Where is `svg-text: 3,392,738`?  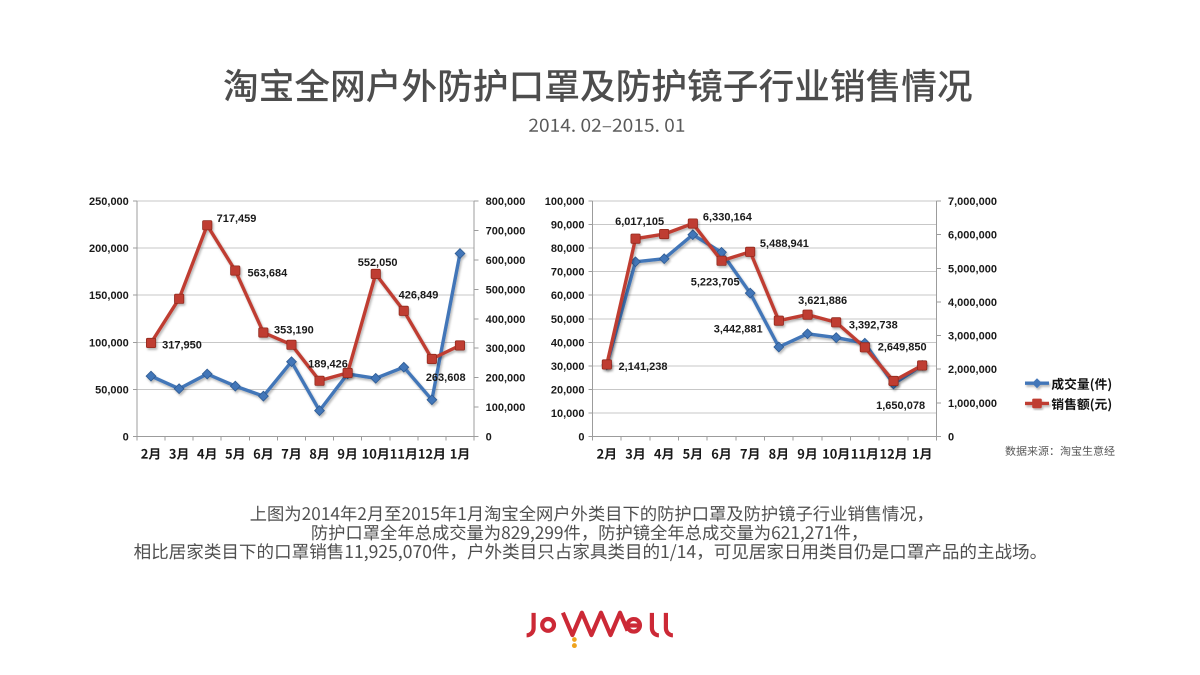
svg-text: 3,392,738 is located at coordinates (873, 325).